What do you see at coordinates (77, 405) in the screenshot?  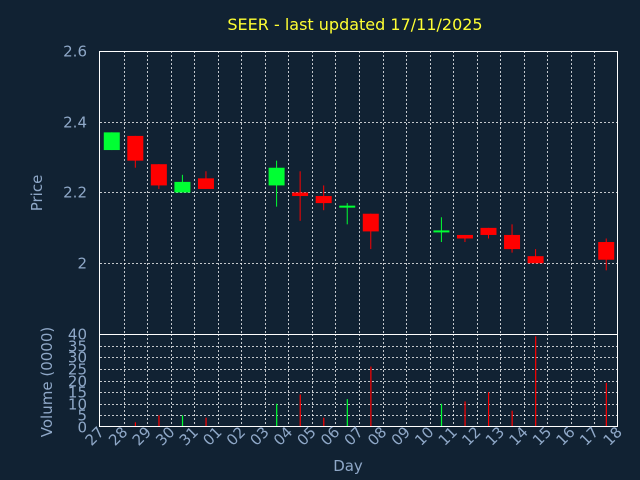 I see `volume-tick-label: 10` at bounding box center [77, 405].